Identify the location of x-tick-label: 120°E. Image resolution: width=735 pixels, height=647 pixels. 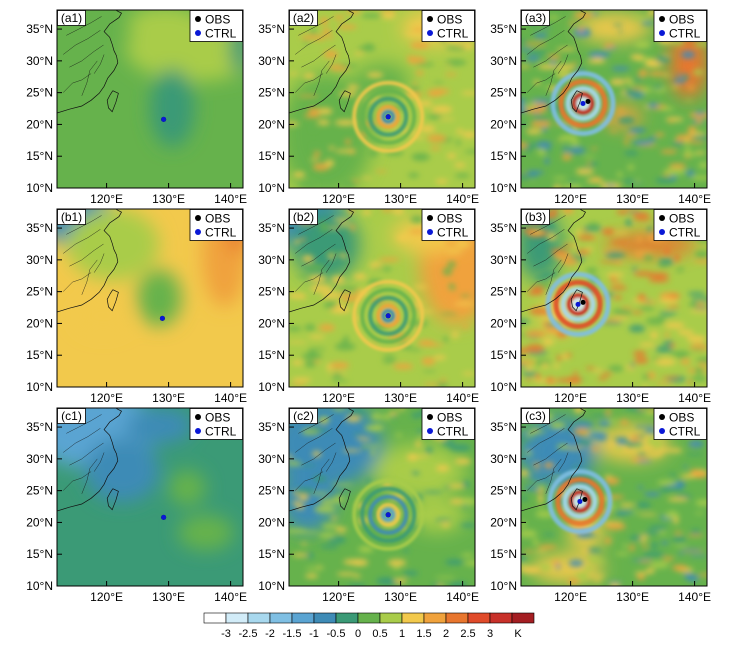
(570, 398).